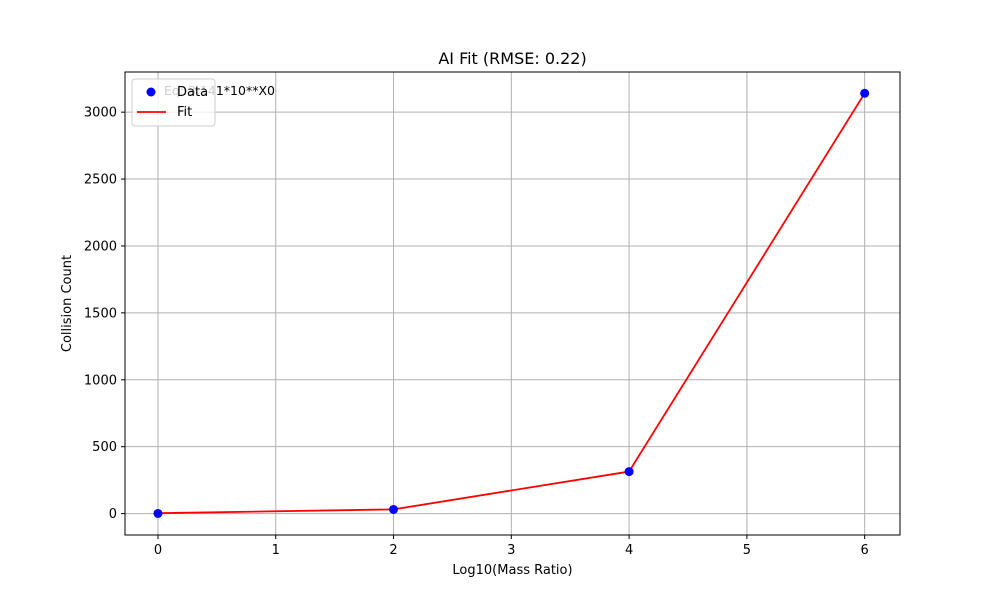 Image resolution: width=1000 pixels, height=600 pixels. What do you see at coordinates (158, 550) in the screenshot?
I see `x-tick-label: 0` at bounding box center [158, 550].